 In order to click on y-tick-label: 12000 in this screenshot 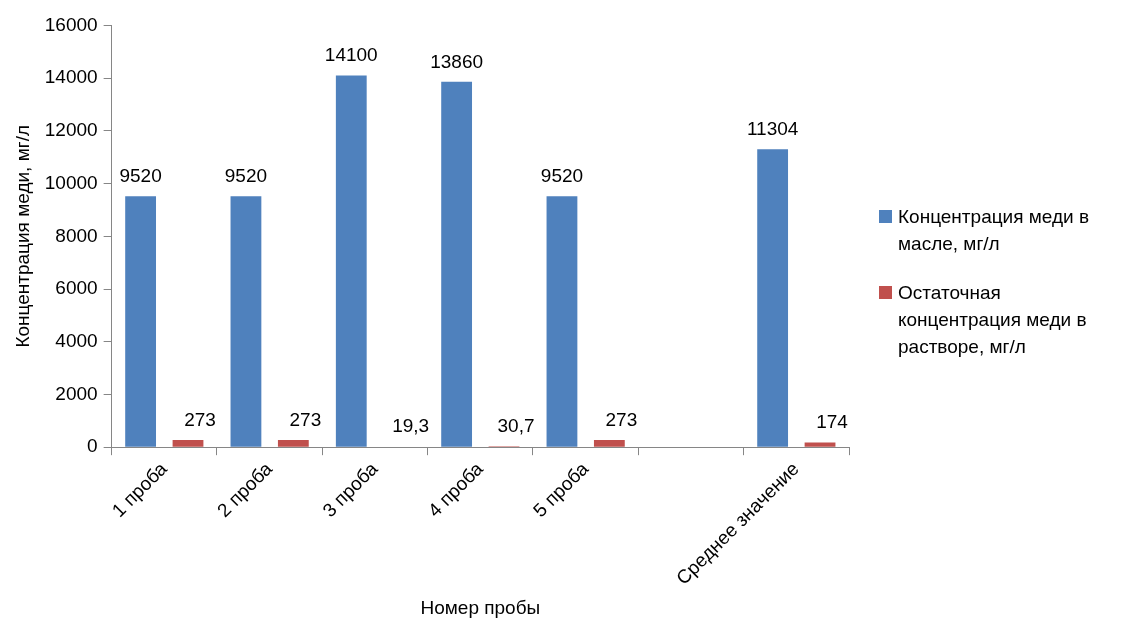, I will do `click(71, 130)`.